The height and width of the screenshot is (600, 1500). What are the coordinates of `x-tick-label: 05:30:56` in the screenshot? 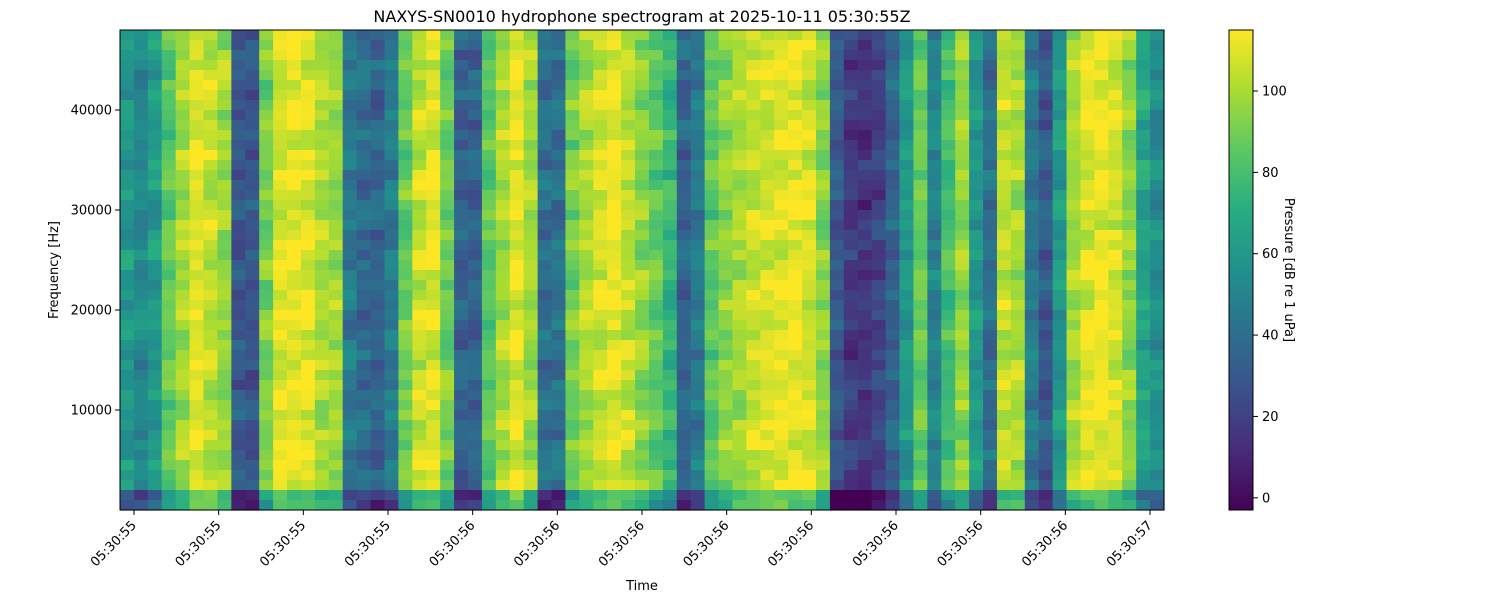 It's located at (961, 544).